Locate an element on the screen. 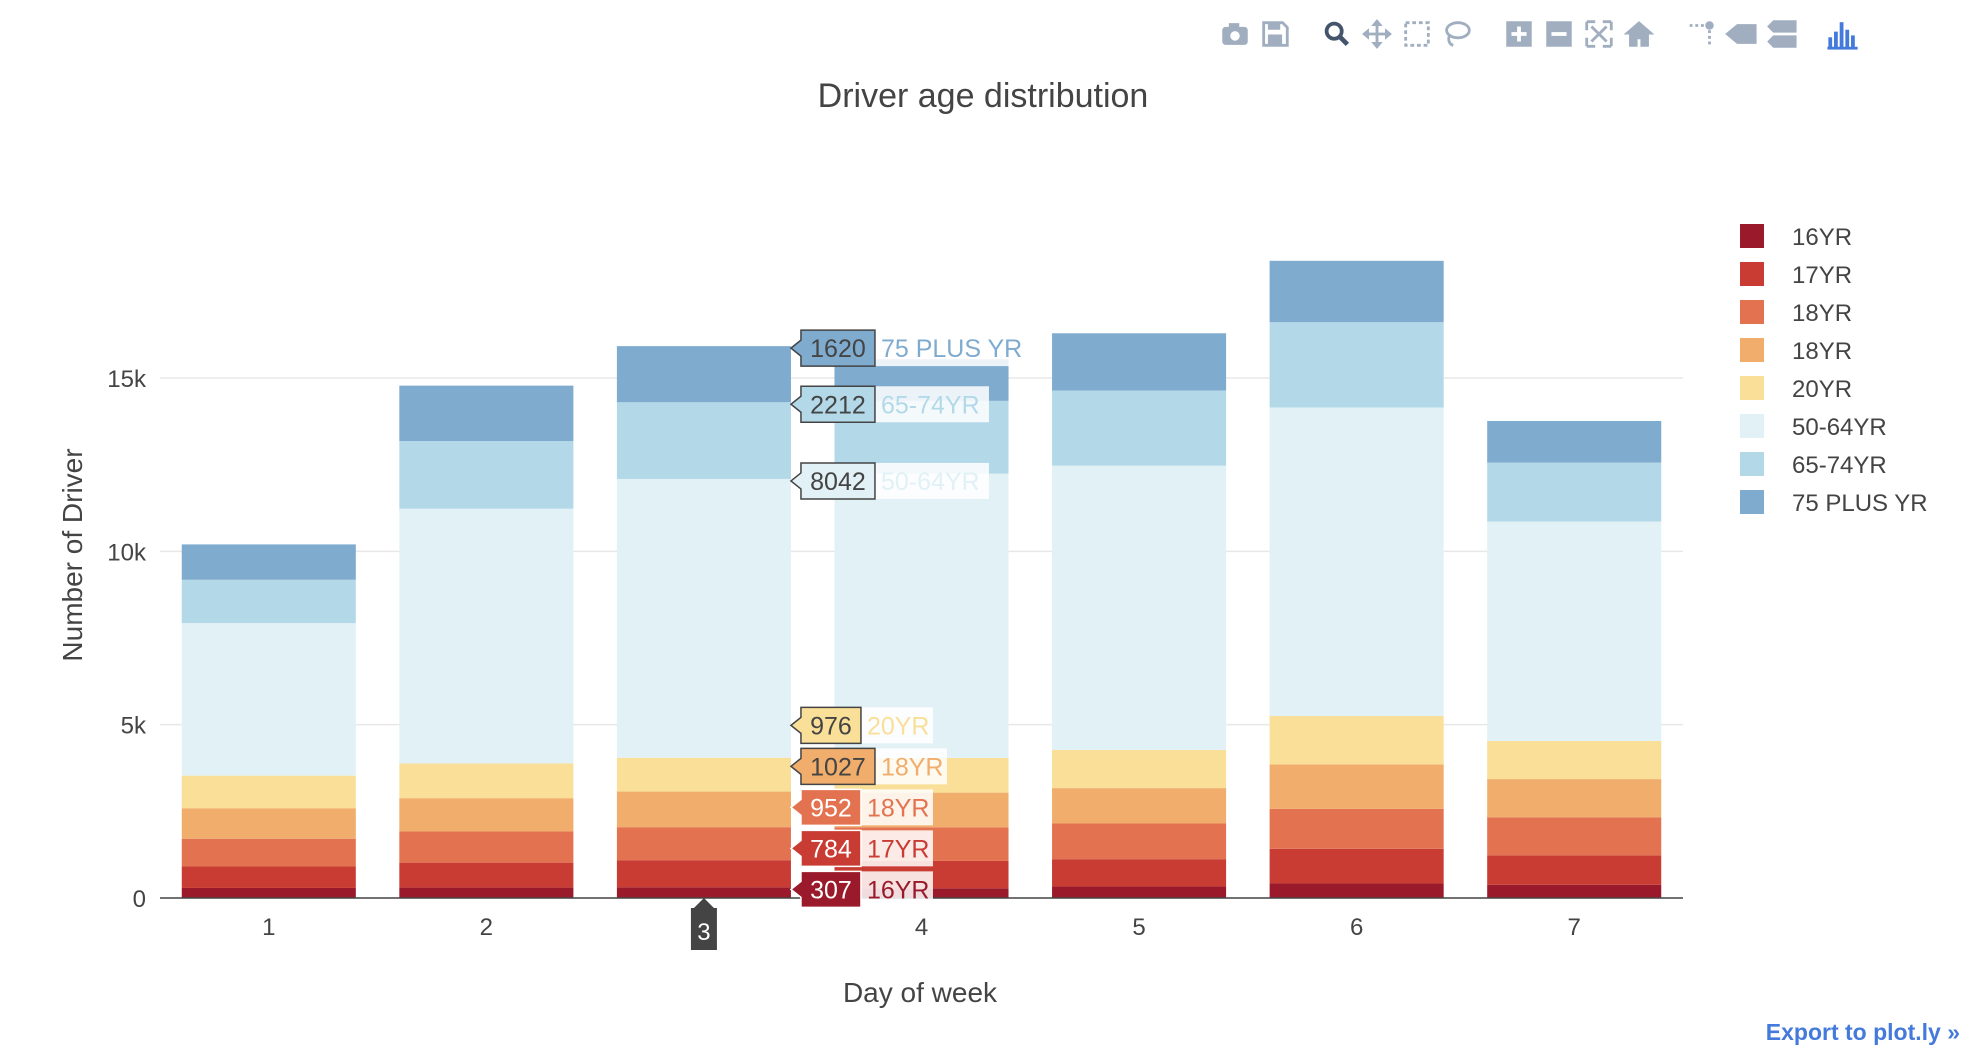 Image resolution: width=1976 pixels, height=1061 pixels. autoscale-button is located at coordinates (1599, 34).